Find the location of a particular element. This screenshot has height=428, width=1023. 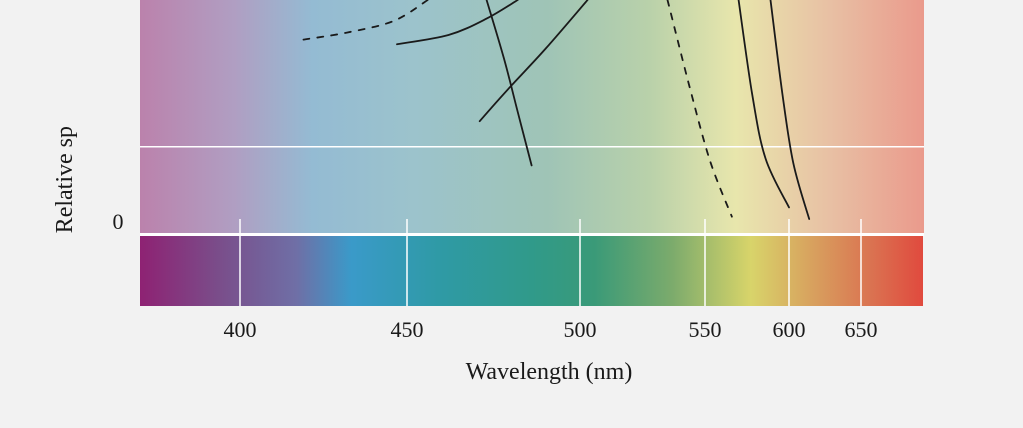

y-tick-label-zero: 0 is located at coordinates (118, 221).